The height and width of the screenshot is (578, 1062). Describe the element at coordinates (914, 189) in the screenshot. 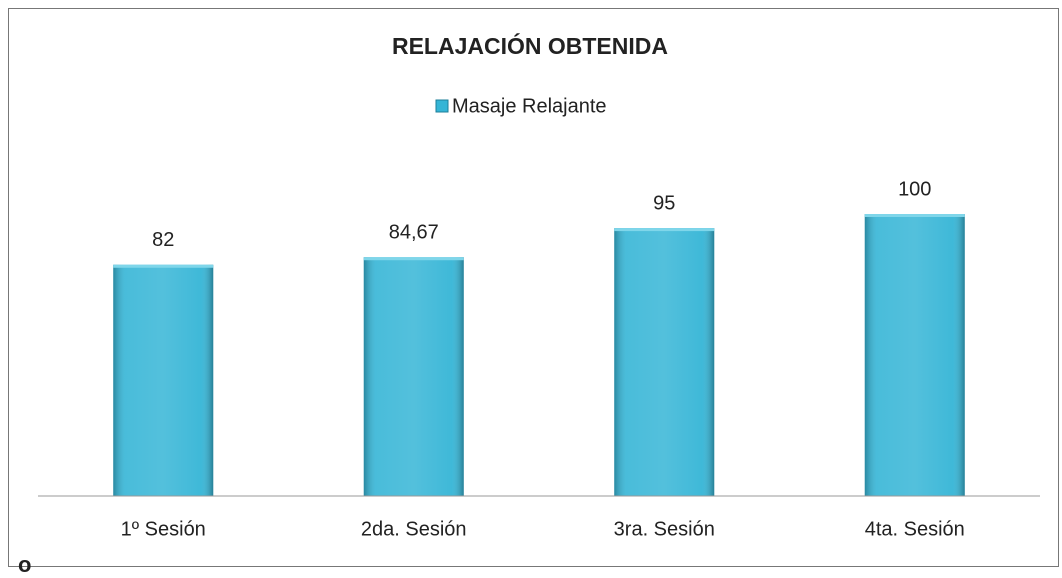

I see `data-label: 100` at that location.